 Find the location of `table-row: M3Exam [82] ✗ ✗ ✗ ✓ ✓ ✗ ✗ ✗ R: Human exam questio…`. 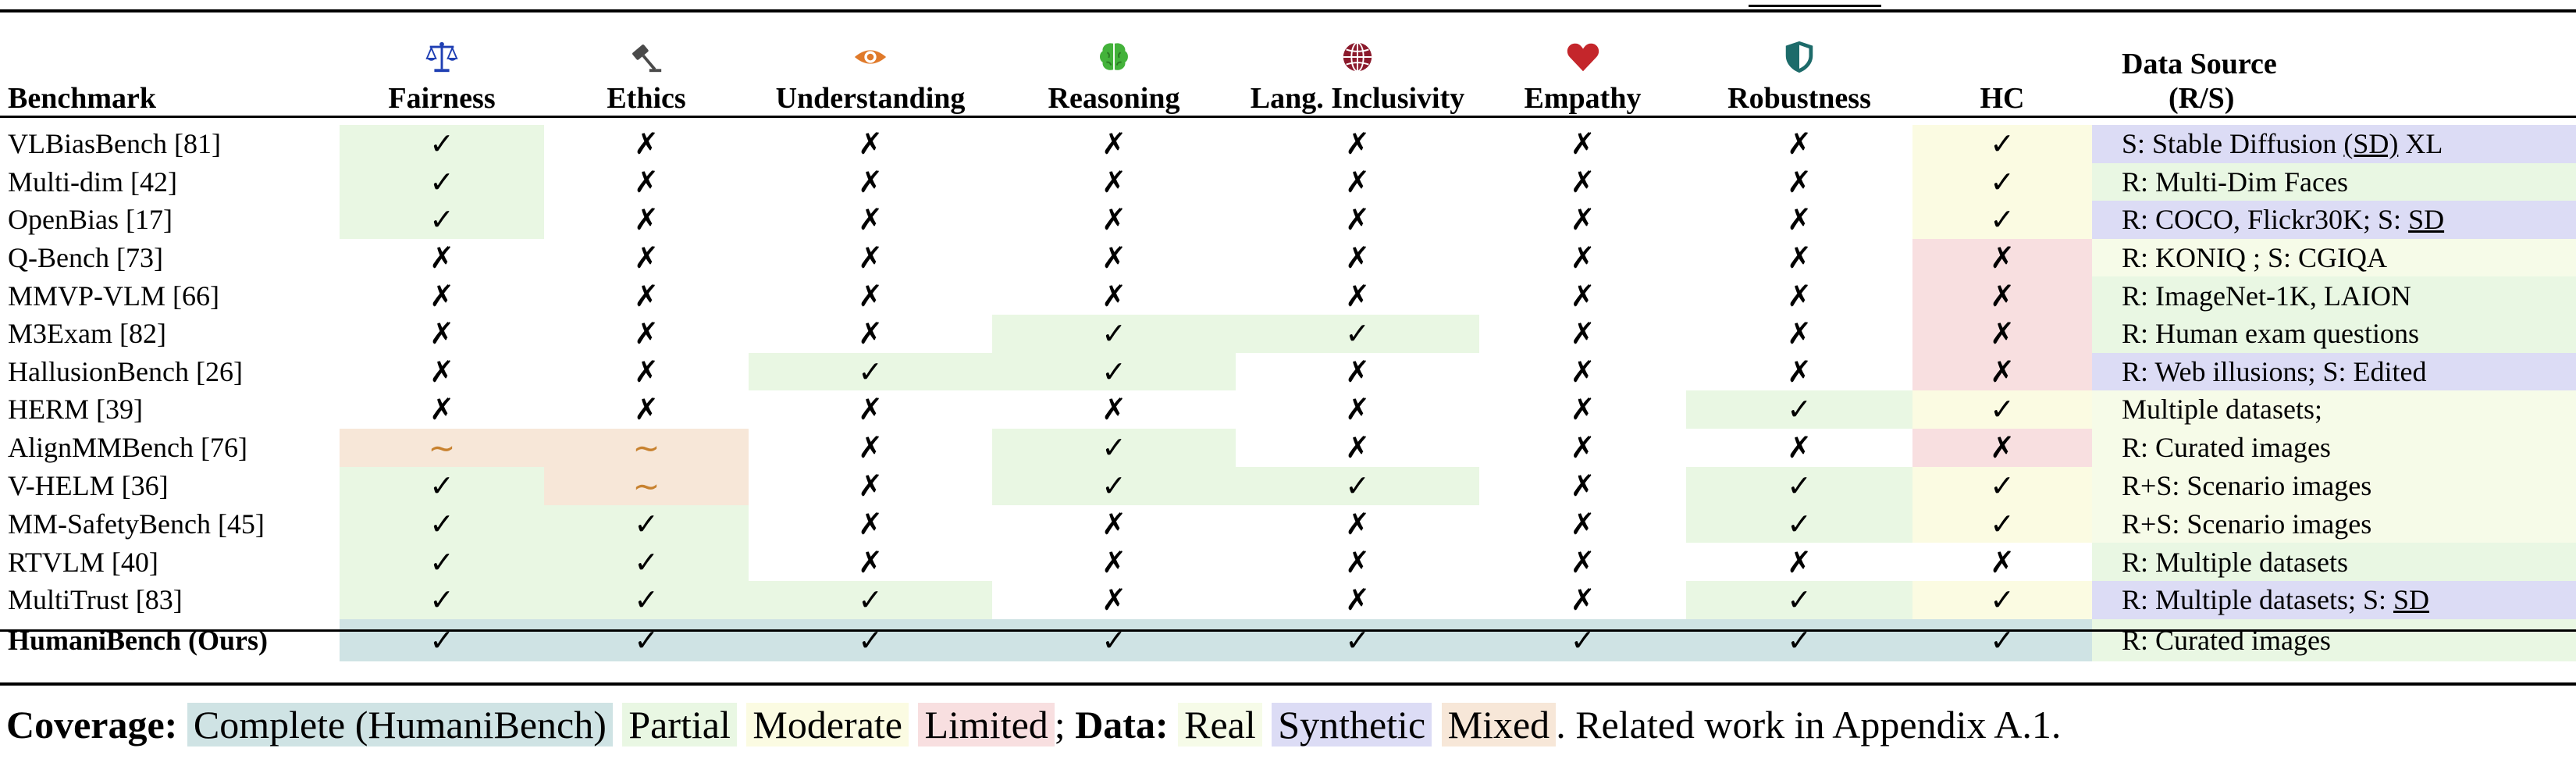

table-row: M3Exam [82] ✗ ✗ ✗ ✓ ✓ ✗ ✗ ✗ R: Human exam questio… is located at coordinates (1288, 333).